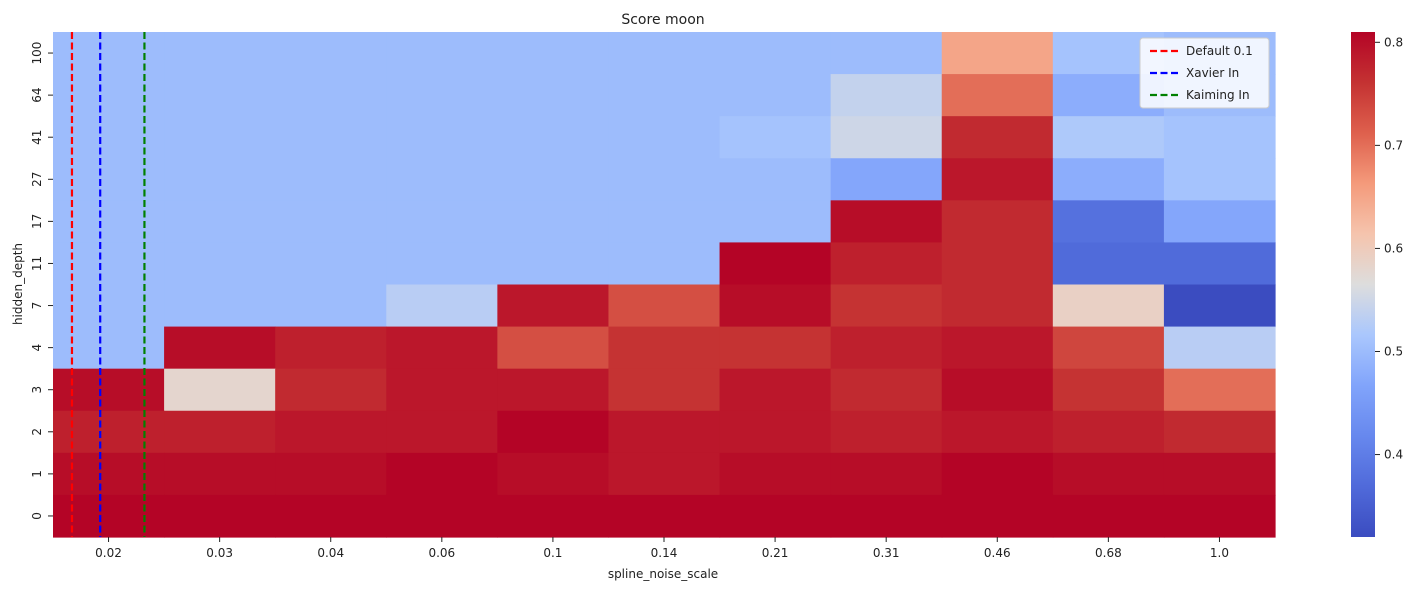 The width and height of the screenshot is (1417, 590). What do you see at coordinates (37, 432) in the screenshot?
I see `y-tick-label: 2` at bounding box center [37, 432].